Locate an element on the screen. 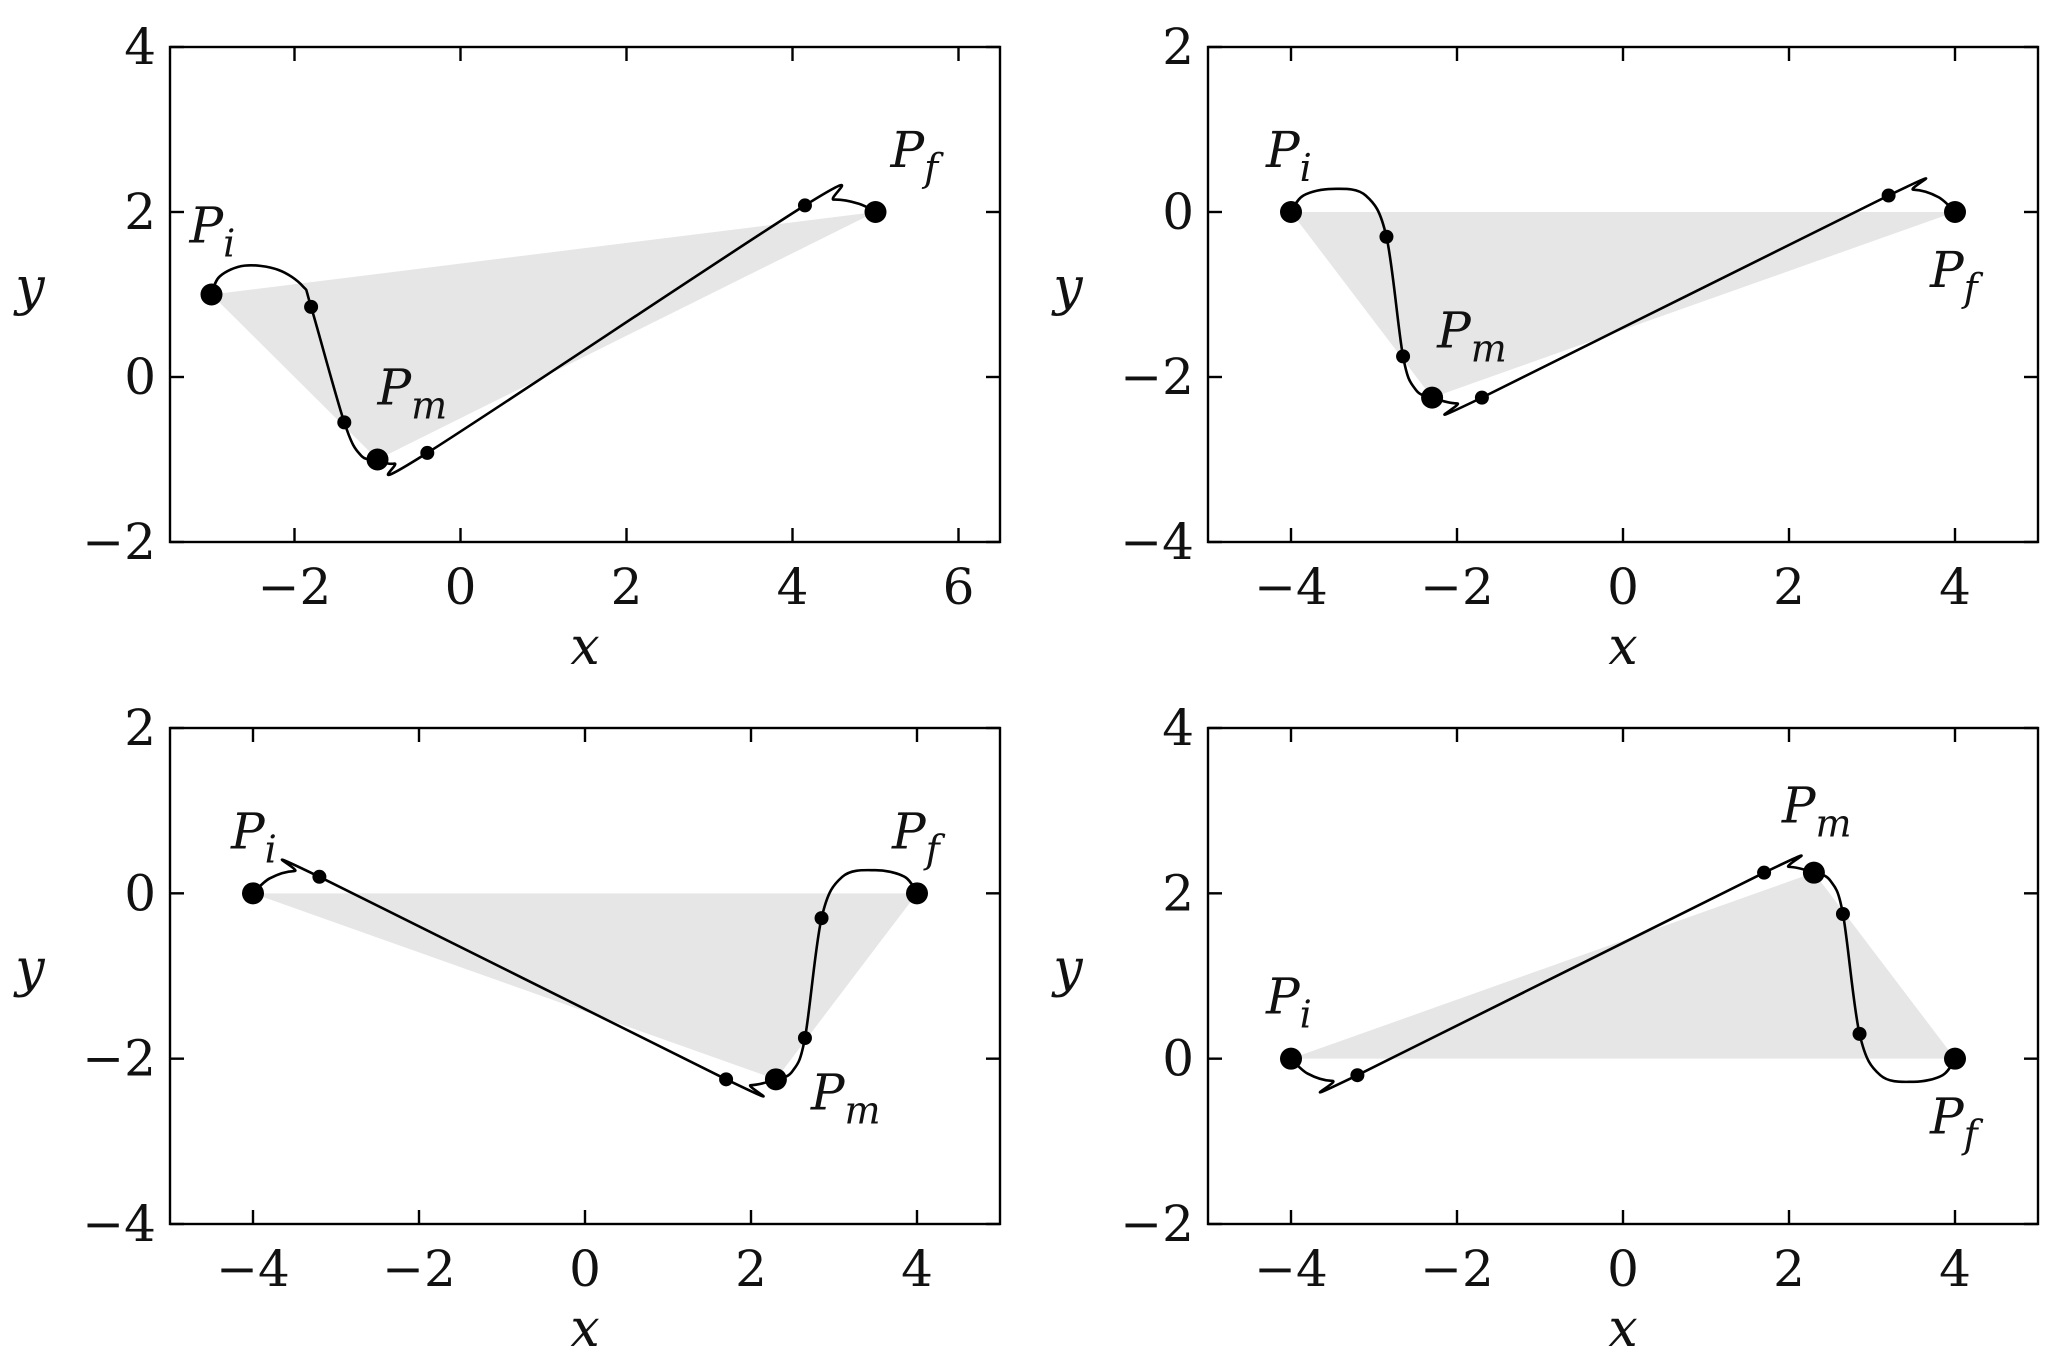 This screenshot has height=1366, width=2052. x-tick-label: 6 is located at coordinates (959, 587).